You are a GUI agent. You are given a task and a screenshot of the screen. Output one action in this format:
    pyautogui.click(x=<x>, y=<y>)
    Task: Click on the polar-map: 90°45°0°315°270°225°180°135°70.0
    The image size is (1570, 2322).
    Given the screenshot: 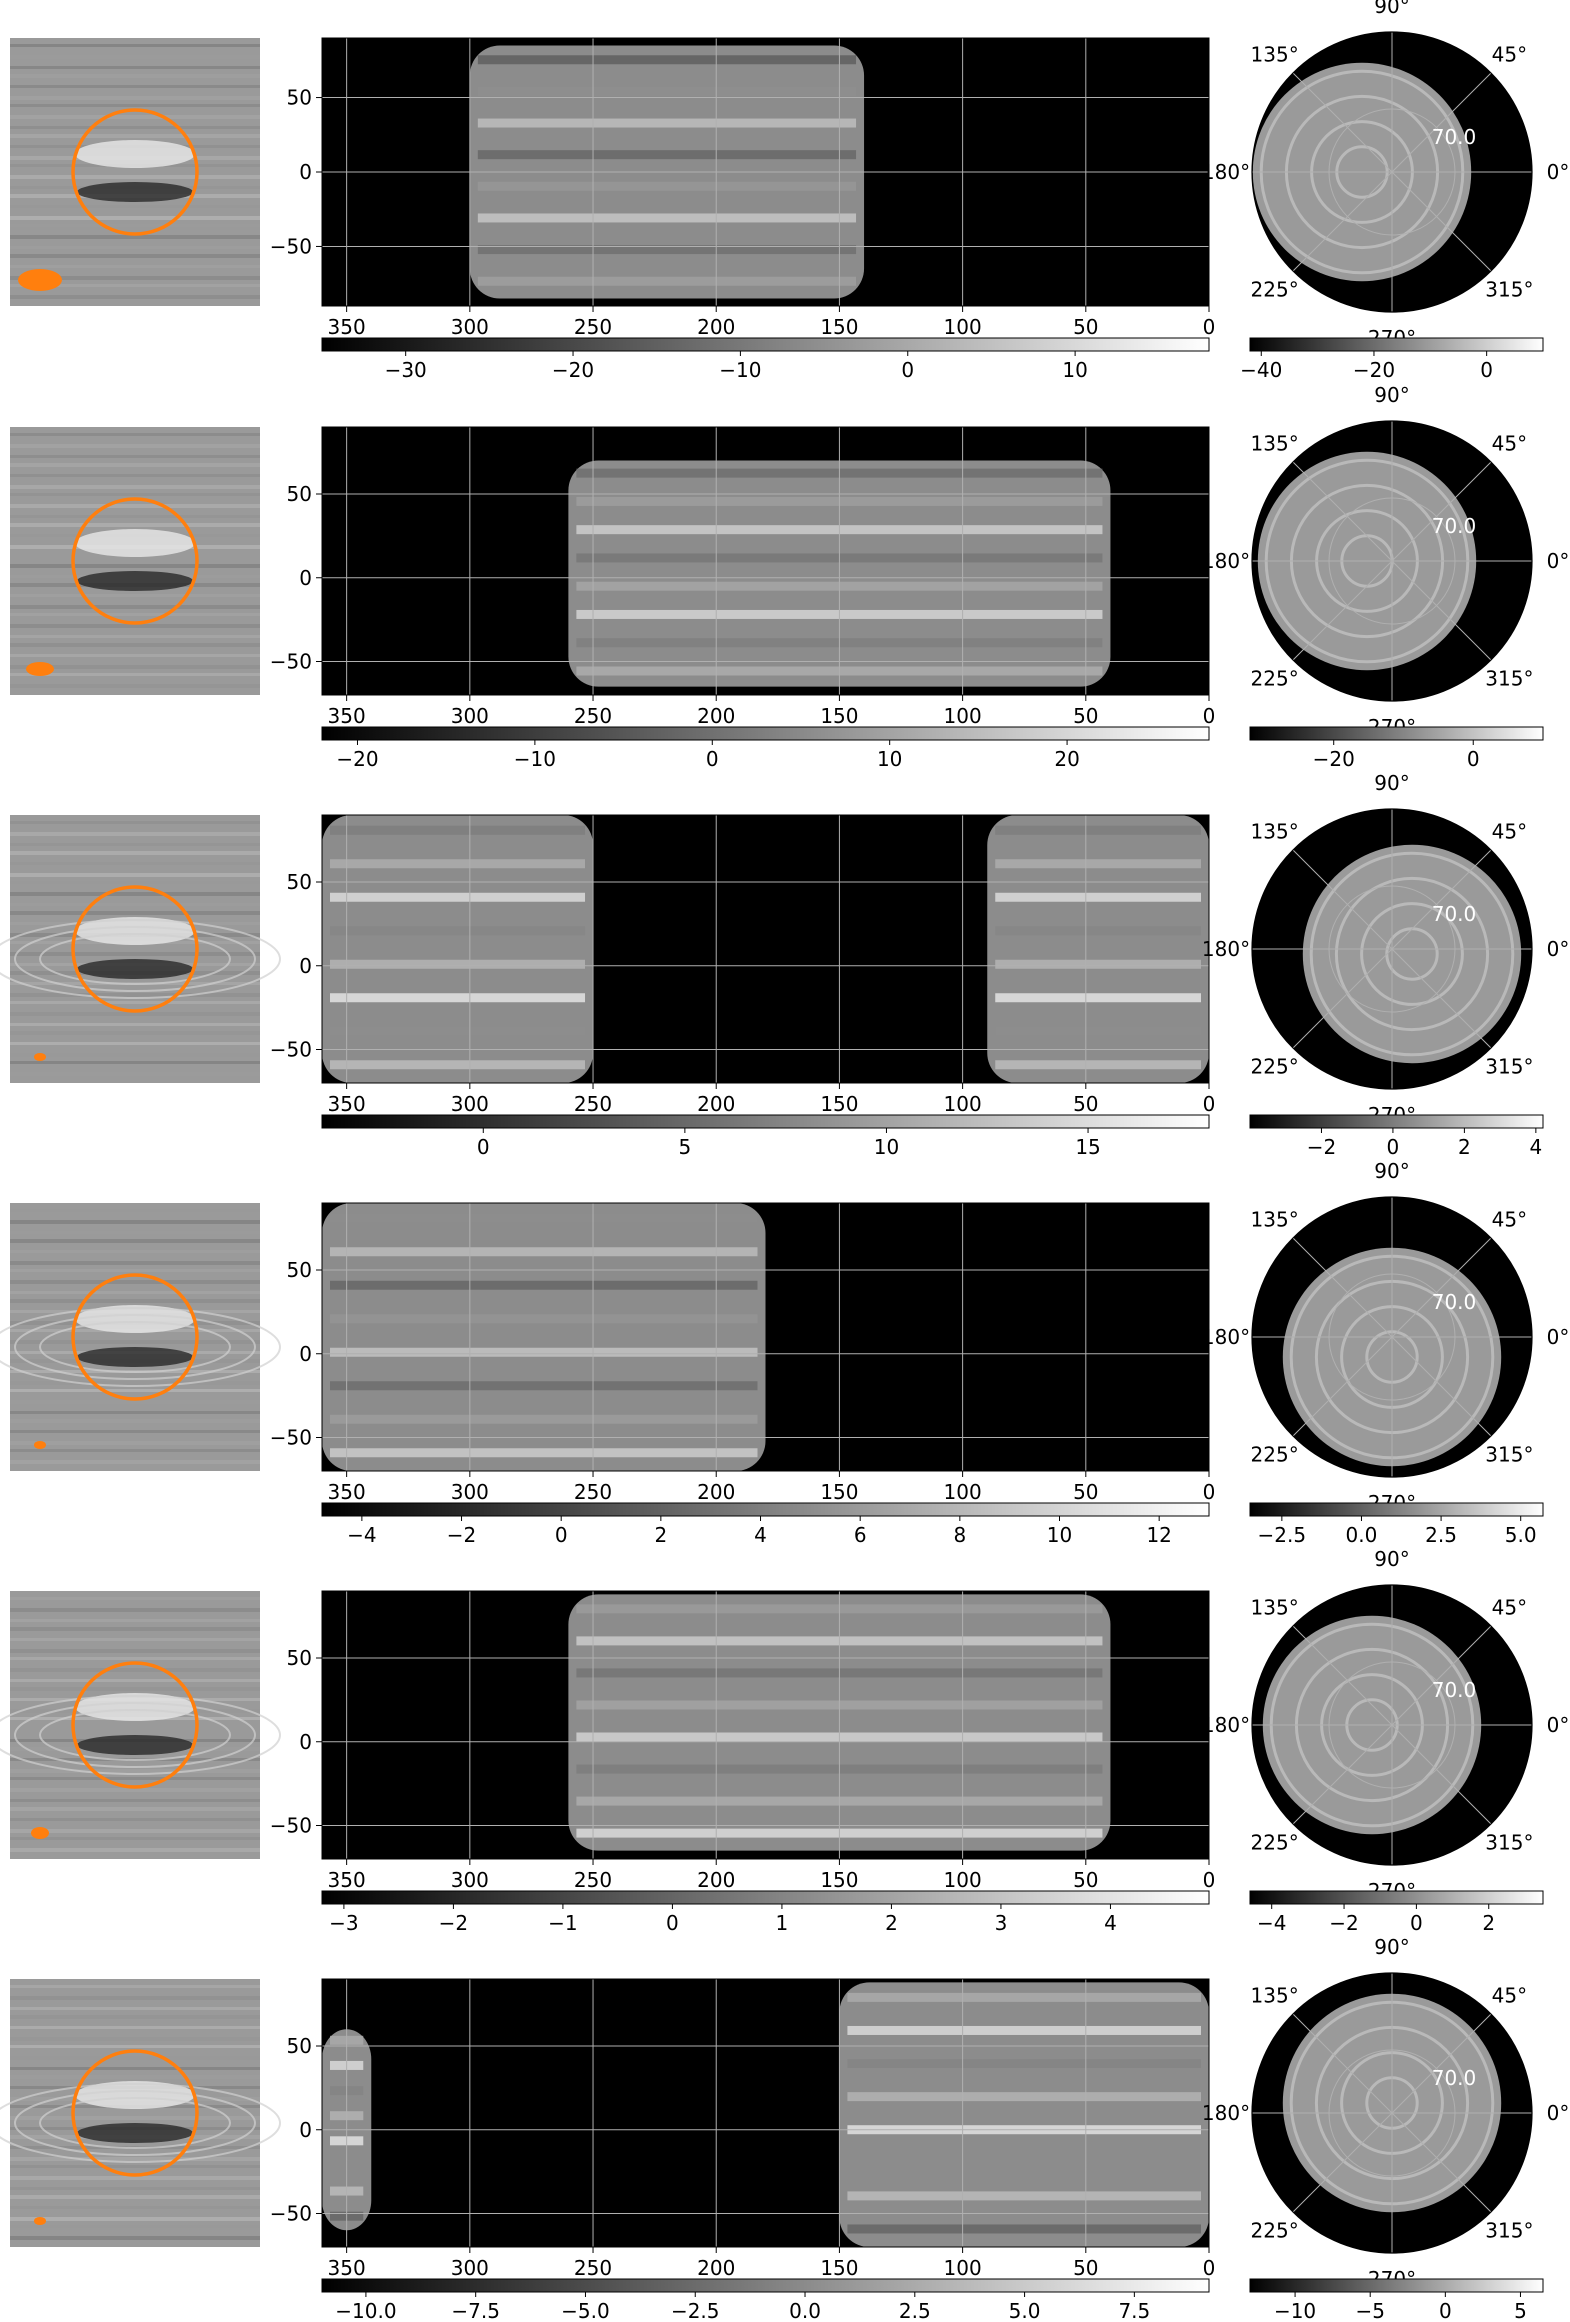 What is the action you would take?
    pyautogui.click(x=1385, y=175)
    